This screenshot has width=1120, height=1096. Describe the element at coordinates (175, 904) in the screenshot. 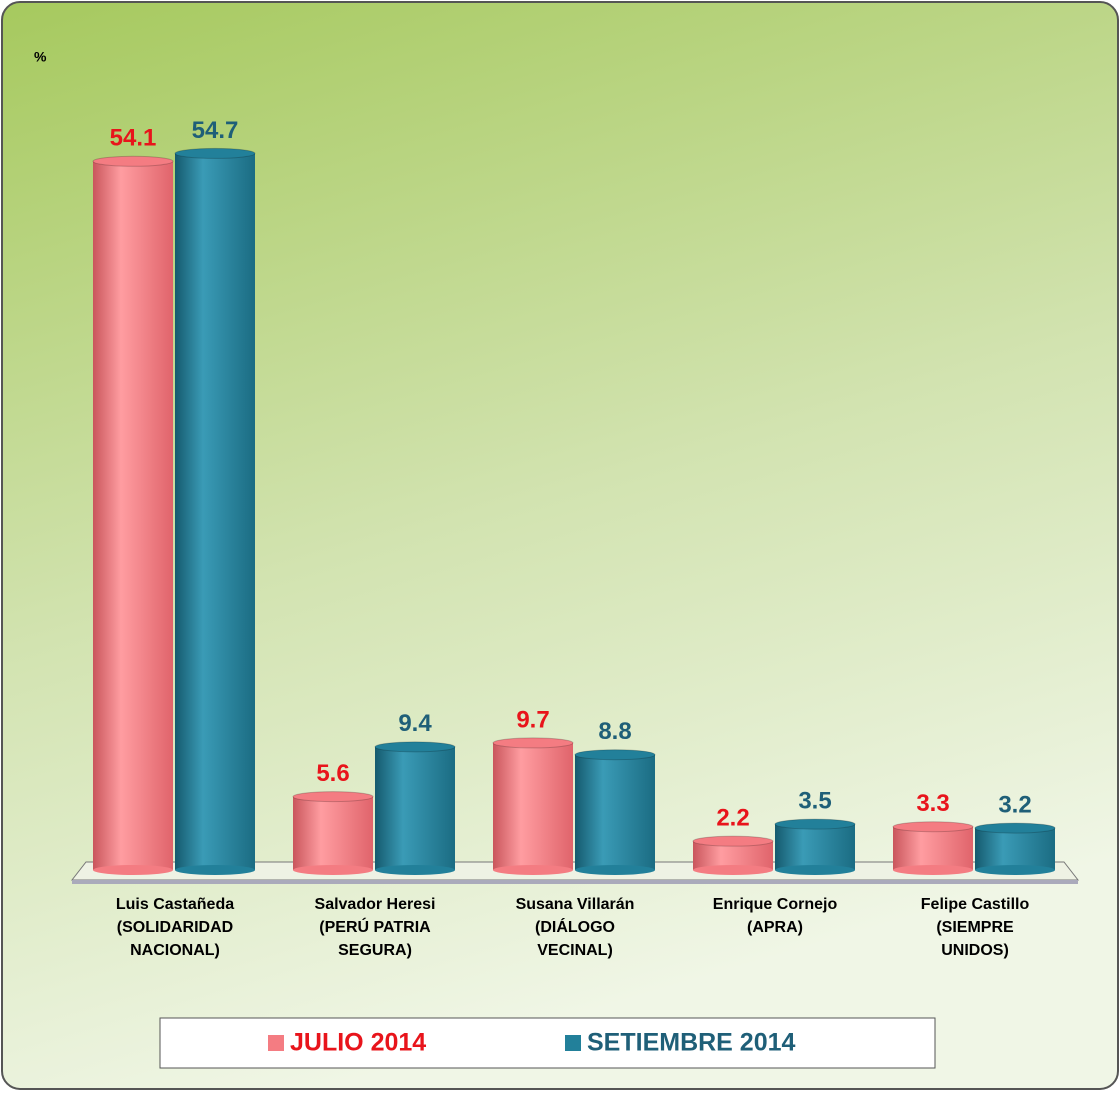

I see `x-tick-label: Luis Castañeda` at that location.